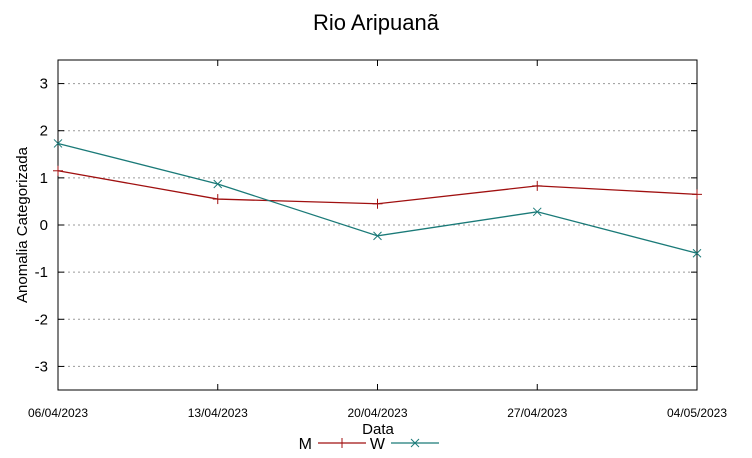  What do you see at coordinates (377, 413) in the screenshot?
I see `x-tick-label: 20/04/2023` at bounding box center [377, 413].